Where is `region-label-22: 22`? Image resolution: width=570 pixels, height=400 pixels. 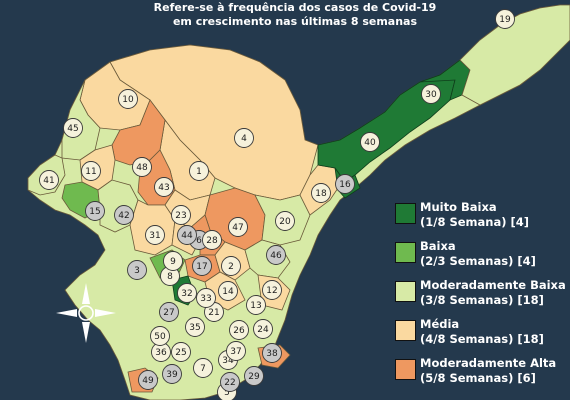 region-label-22: 22 is located at coordinates (230, 382).